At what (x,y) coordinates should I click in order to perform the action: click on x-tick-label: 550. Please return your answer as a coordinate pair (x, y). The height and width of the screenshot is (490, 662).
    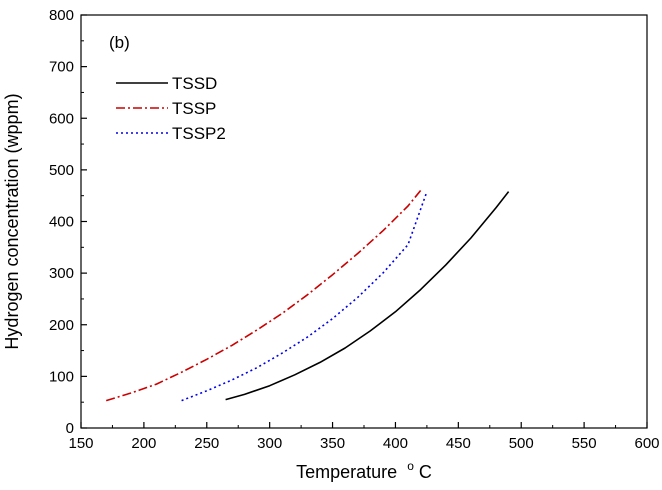
    Looking at the image, I should click on (584, 443).